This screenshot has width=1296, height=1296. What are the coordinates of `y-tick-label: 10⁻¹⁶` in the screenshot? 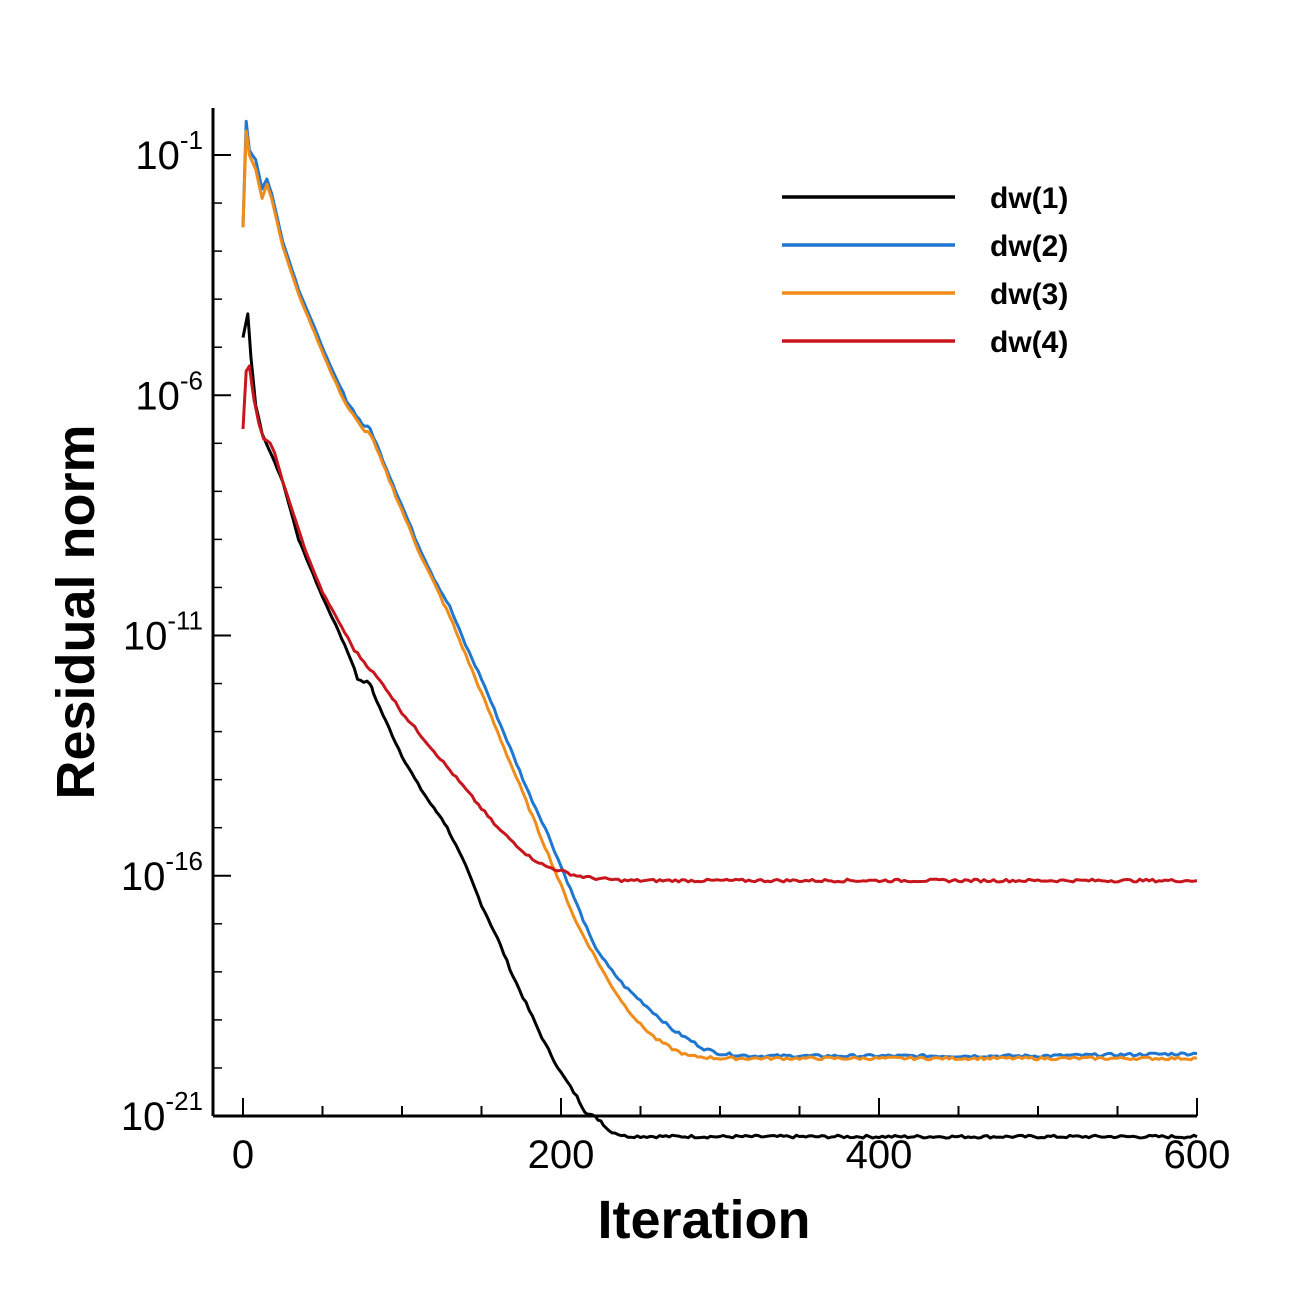 It's located at (162, 872).